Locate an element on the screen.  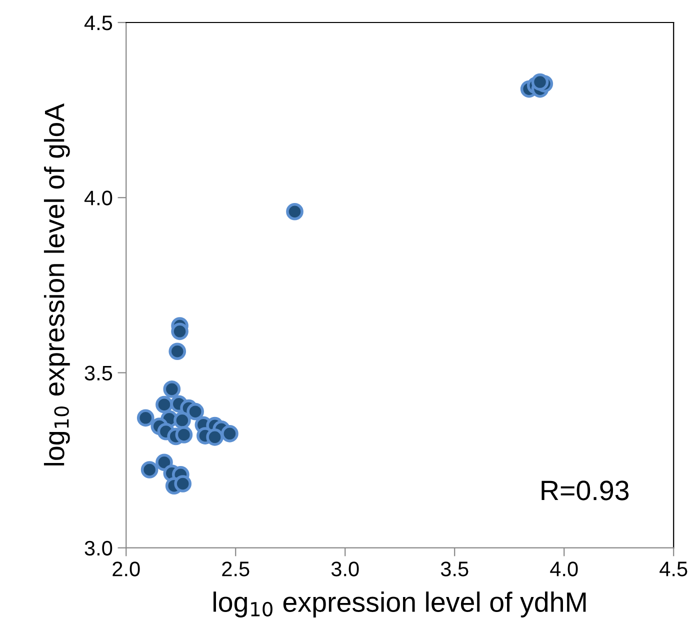
y-tick-label: 3.5 is located at coordinates (98, 373).